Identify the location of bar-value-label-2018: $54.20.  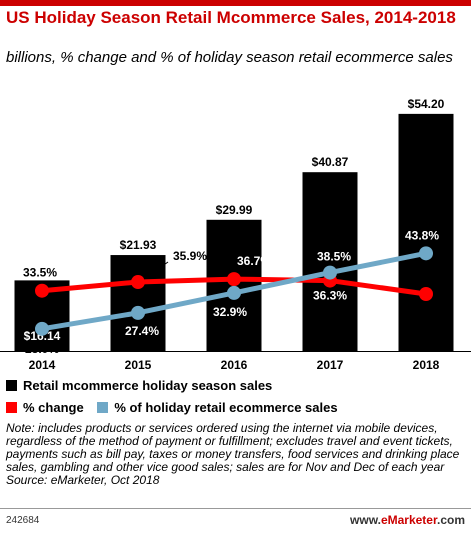
(426, 104).